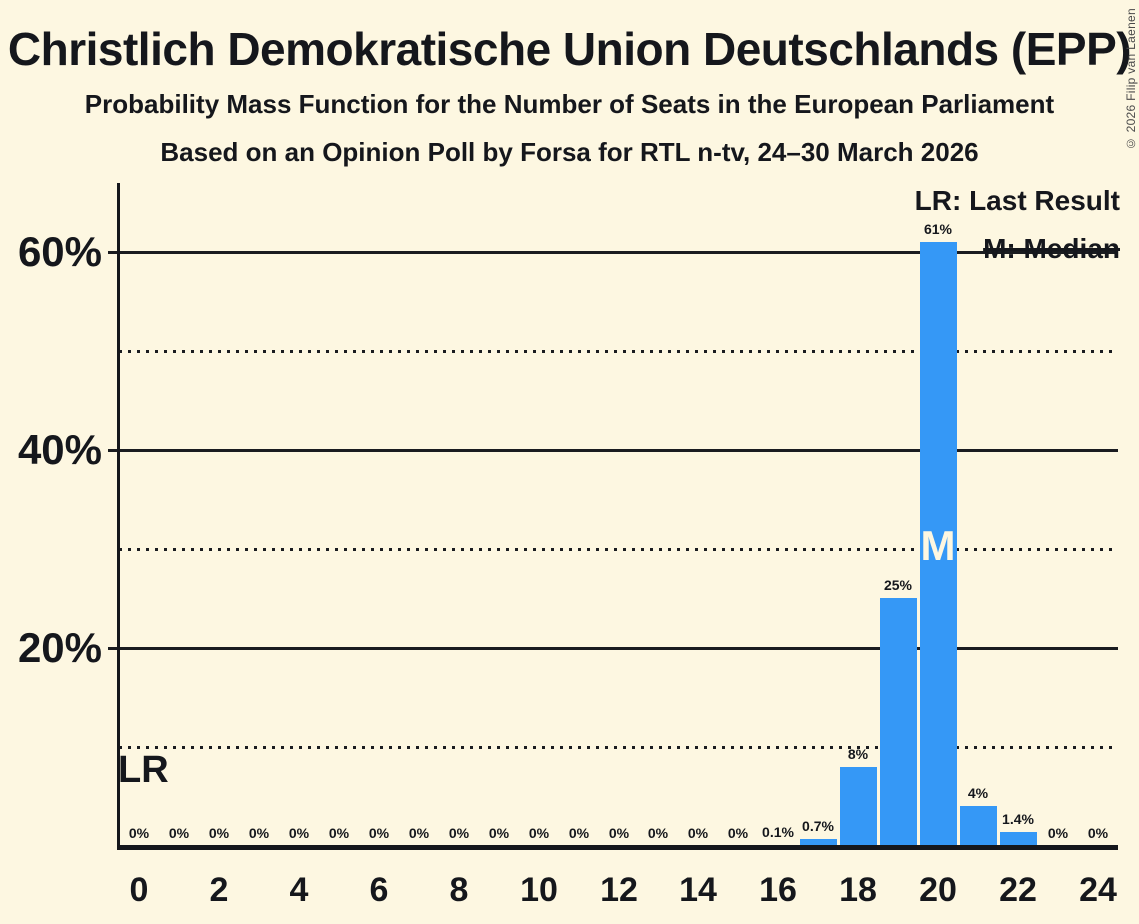  What do you see at coordinates (59, 647) in the screenshot?
I see `y-tick-label-20: 20%` at bounding box center [59, 647].